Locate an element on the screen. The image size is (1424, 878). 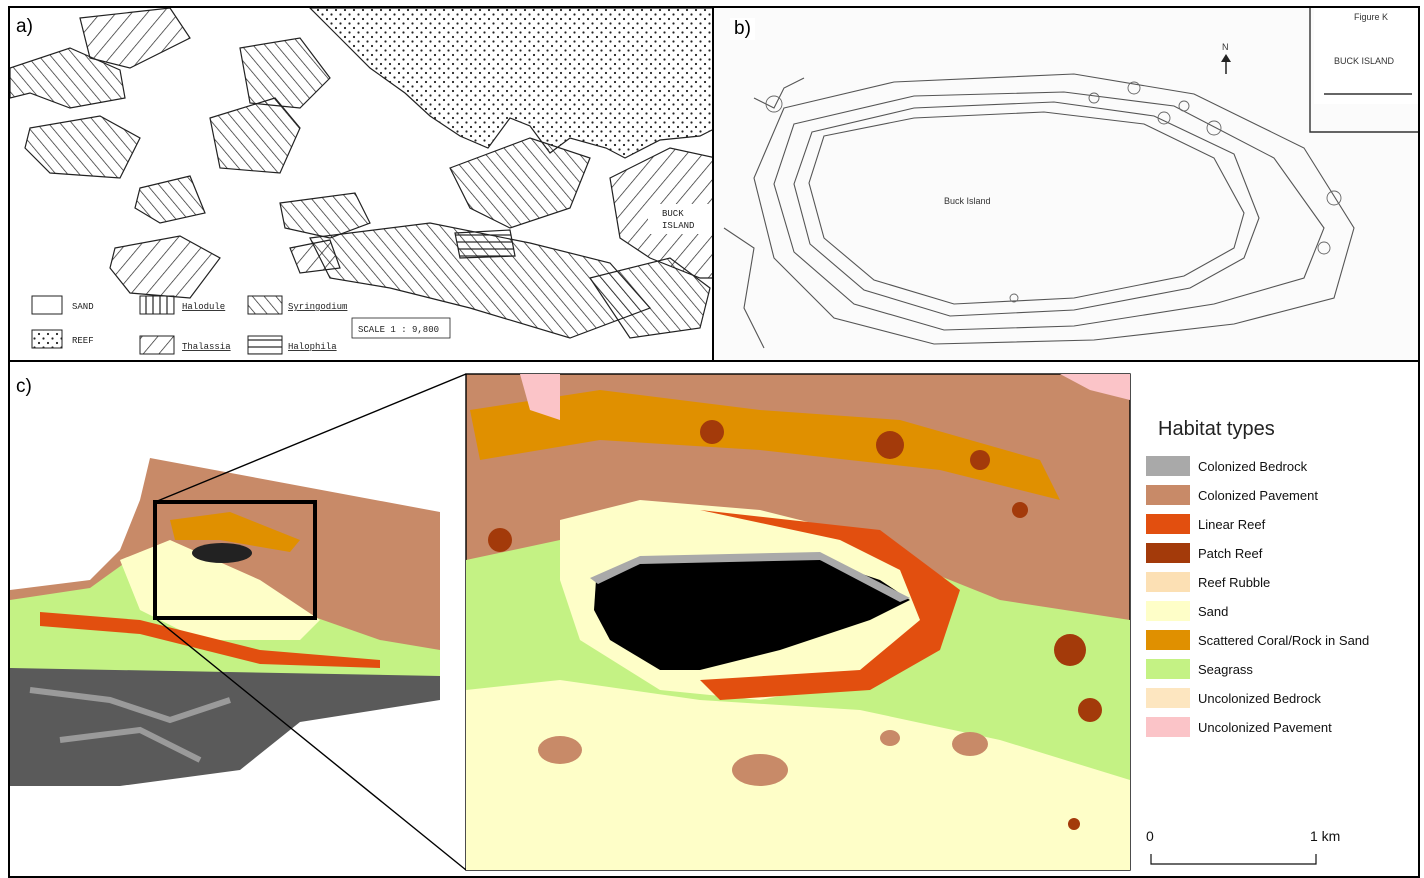
legend-swatch-reef is located at coordinates (47, 339).